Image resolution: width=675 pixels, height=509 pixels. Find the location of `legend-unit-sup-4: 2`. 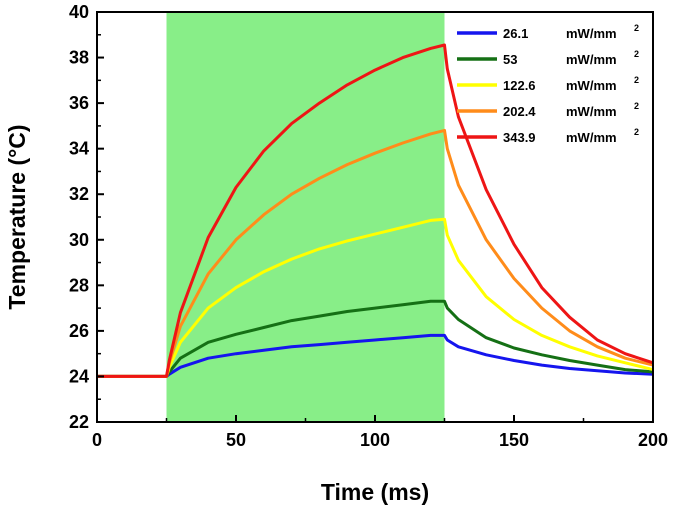

legend-unit-sup-4: 2 is located at coordinates (636, 132).